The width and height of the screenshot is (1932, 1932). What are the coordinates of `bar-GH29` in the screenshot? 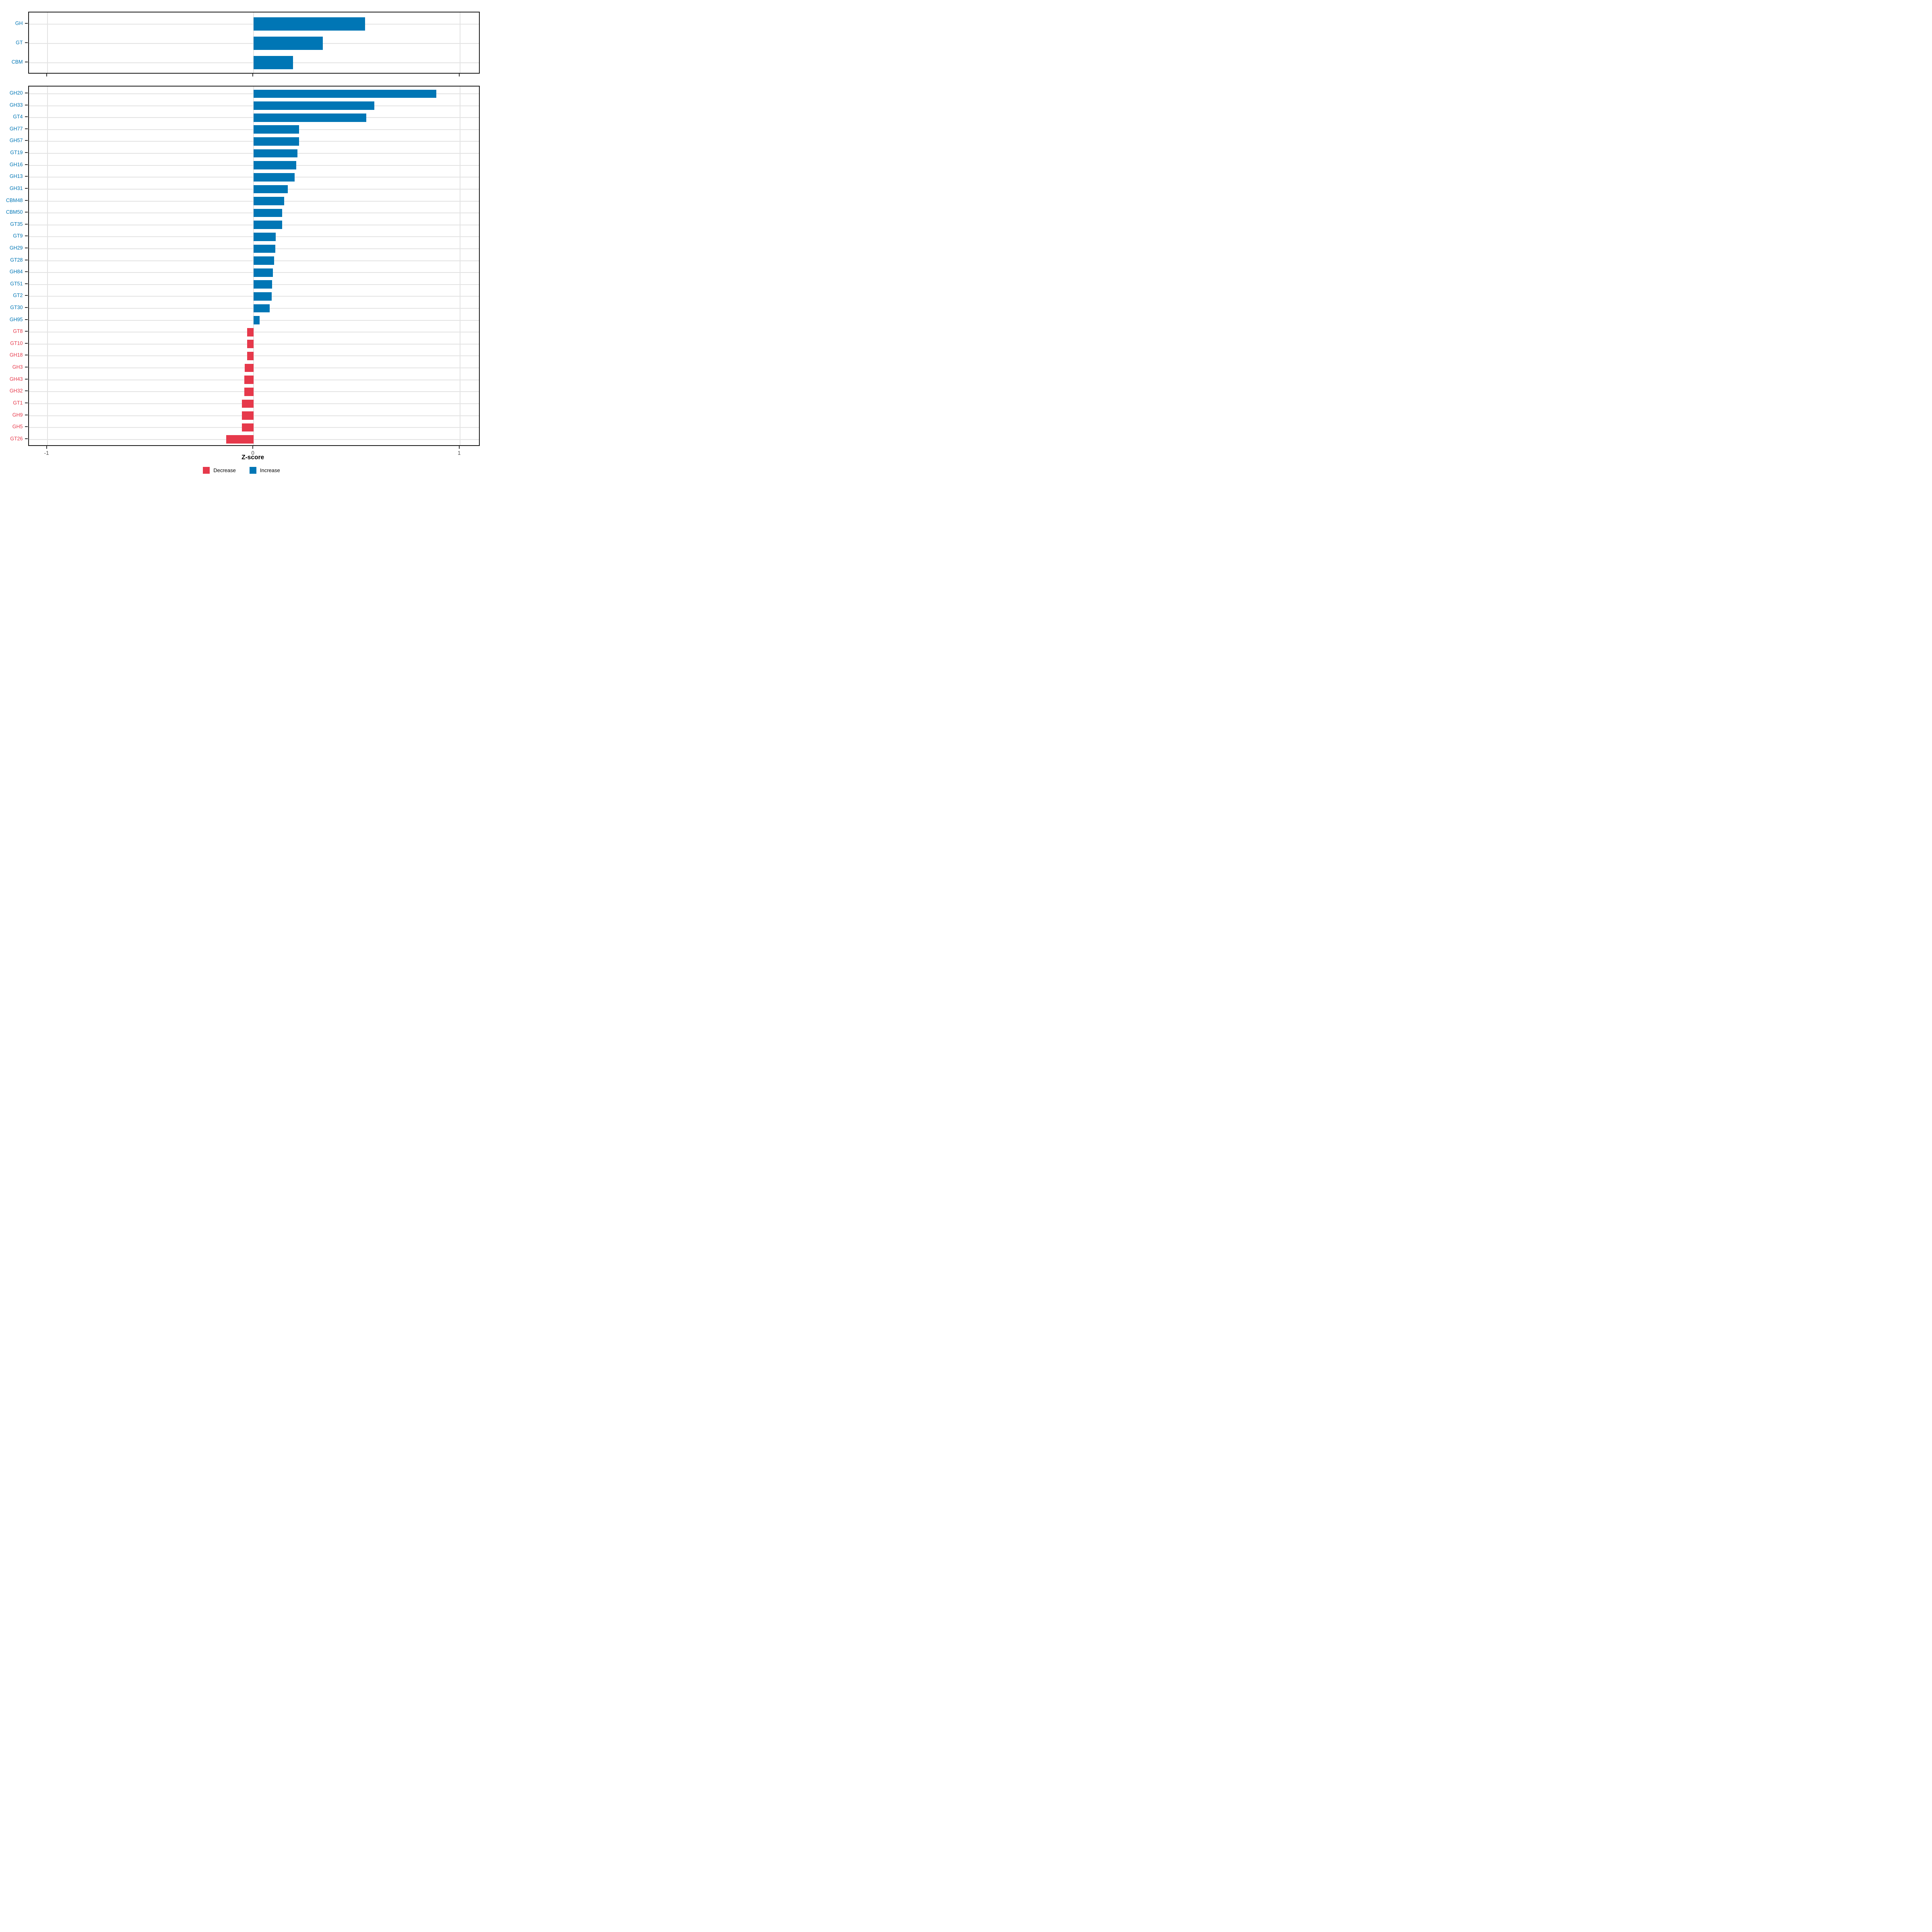 It's located at (264, 248).